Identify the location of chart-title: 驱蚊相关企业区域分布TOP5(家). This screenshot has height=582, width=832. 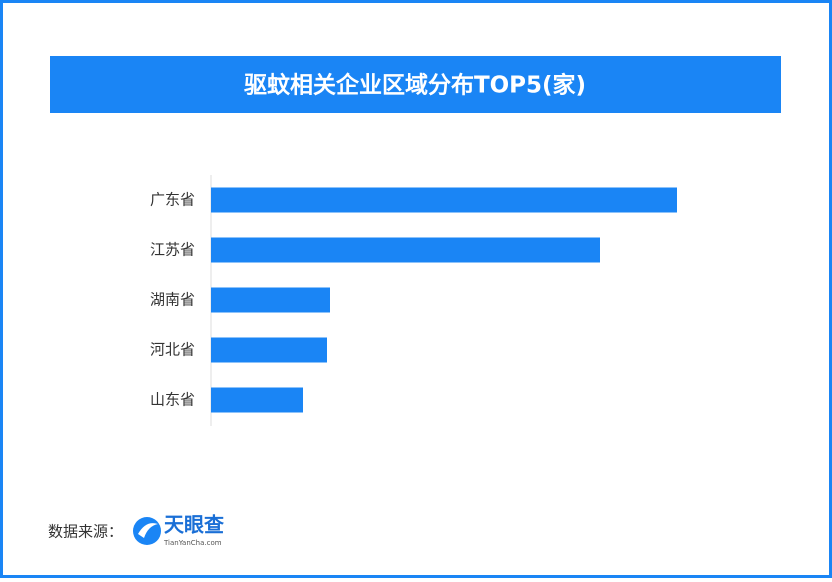
(415, 85).